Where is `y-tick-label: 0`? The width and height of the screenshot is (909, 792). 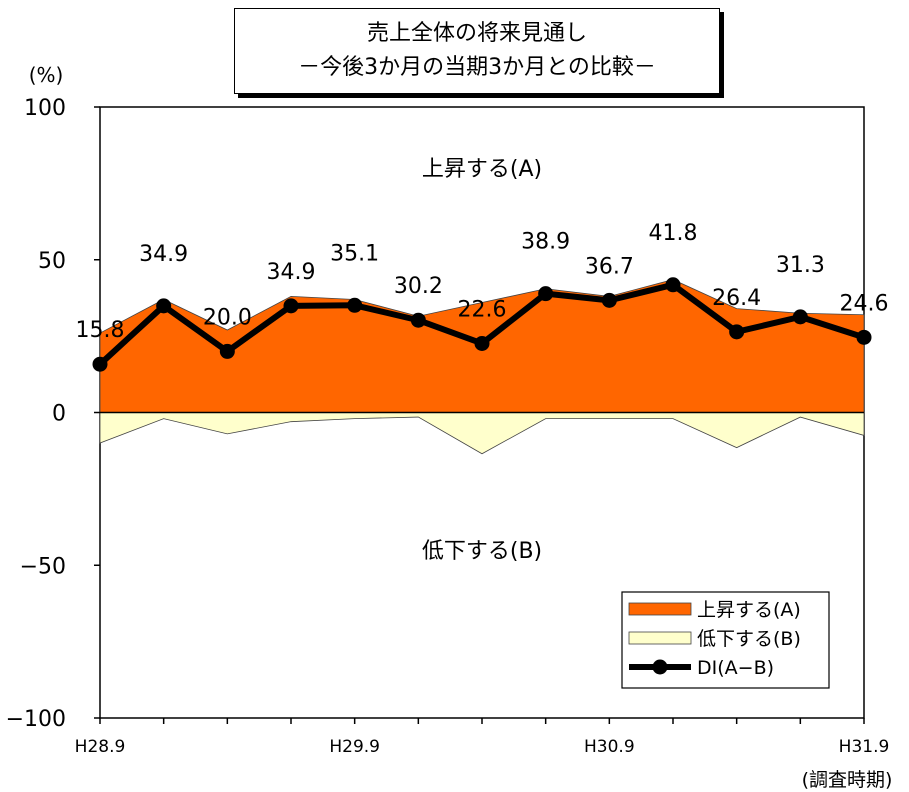
y-tick-label: 0 is located at coordinates (59, 414).